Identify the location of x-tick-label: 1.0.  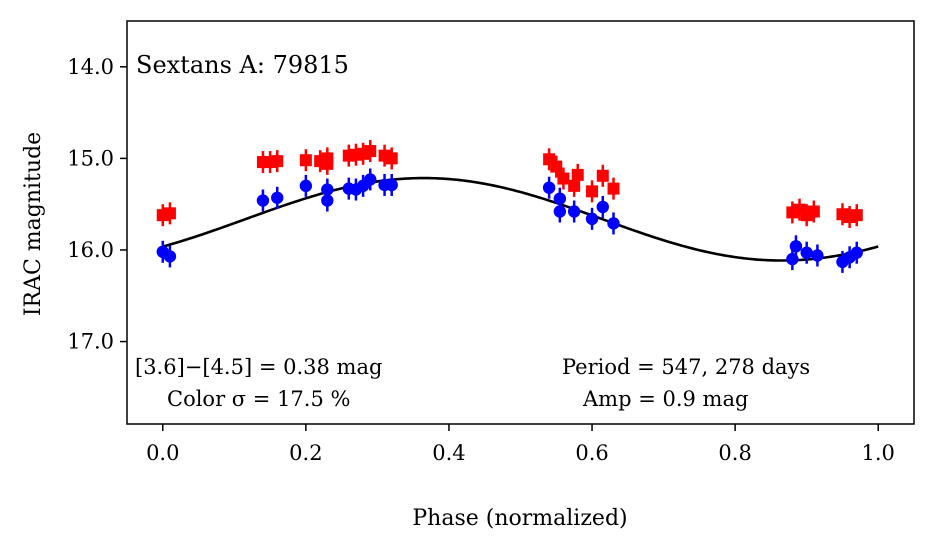
(878, 453).